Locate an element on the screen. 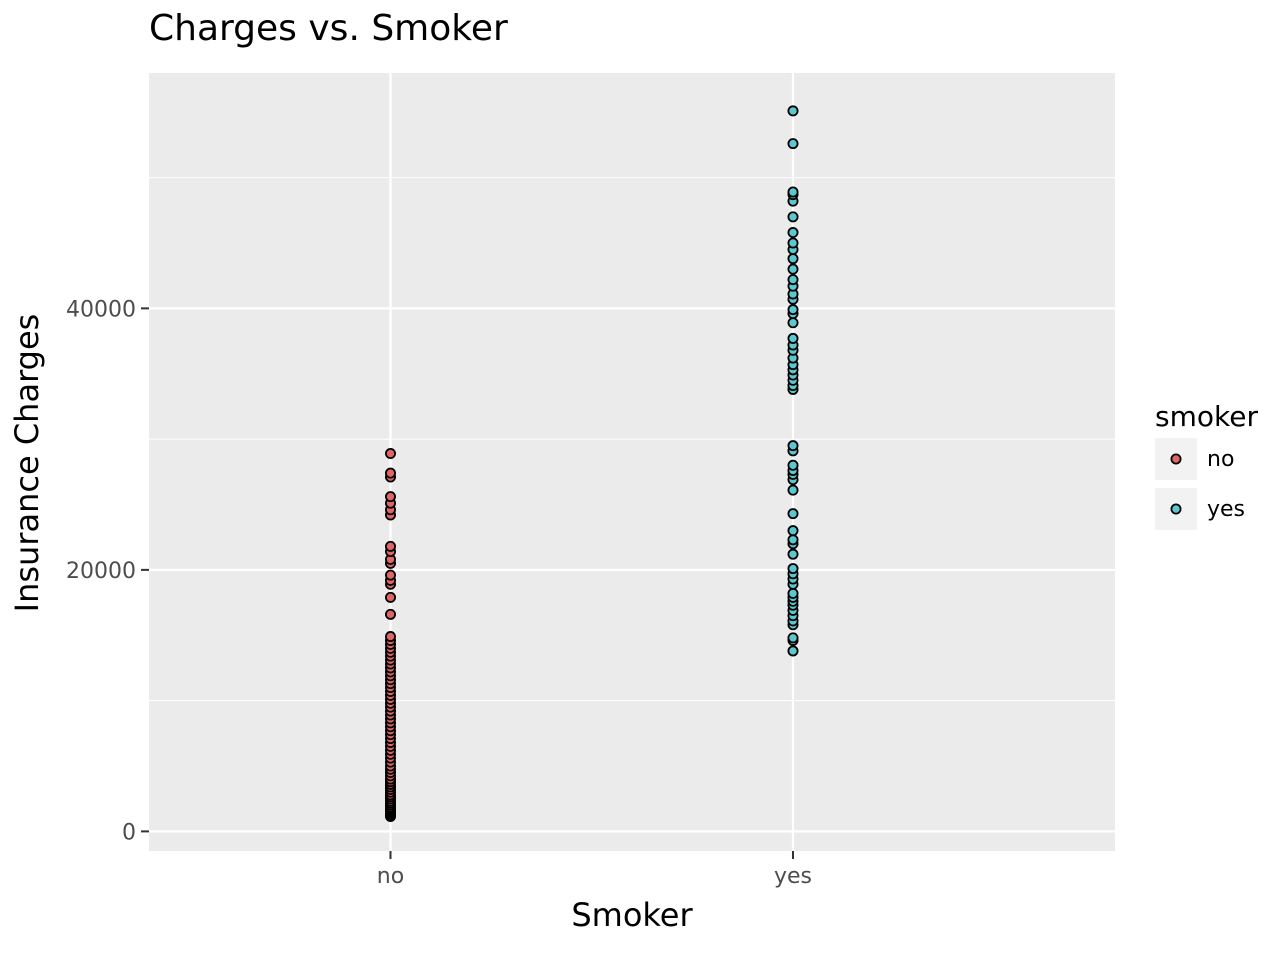  y-tick-label: 0 is located at coordinates (129, 832).